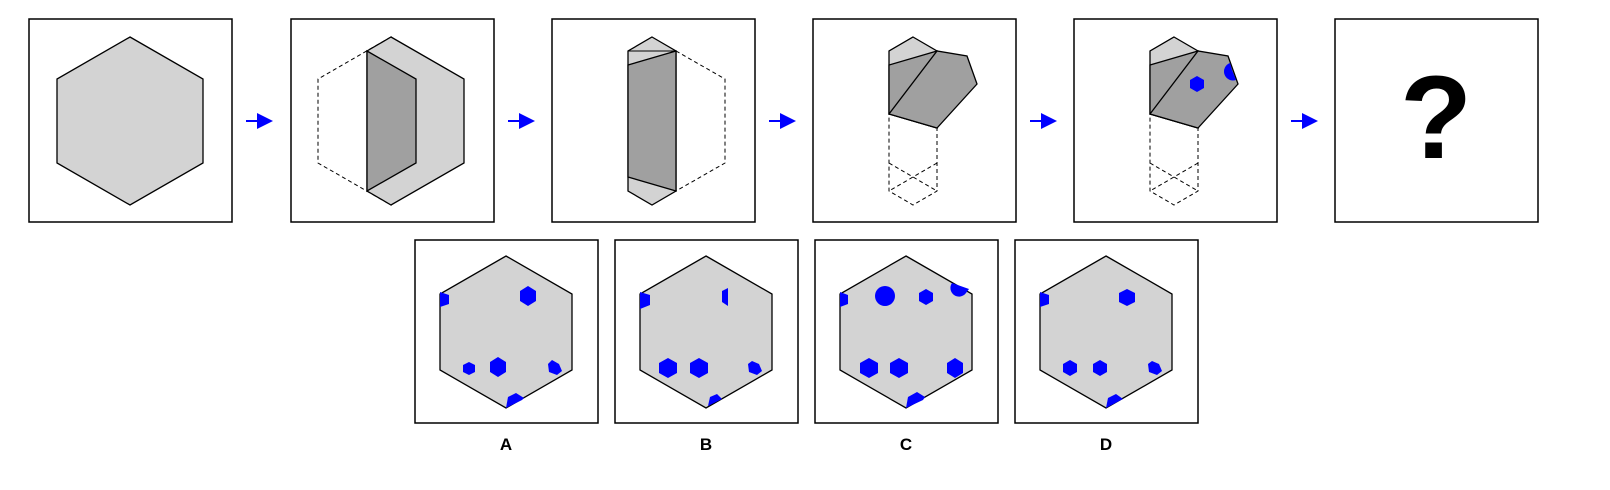 Image resolution: width=1610 pixels, height=490 pixels. I want to click on question-mark: ?, so click(1436, 118).